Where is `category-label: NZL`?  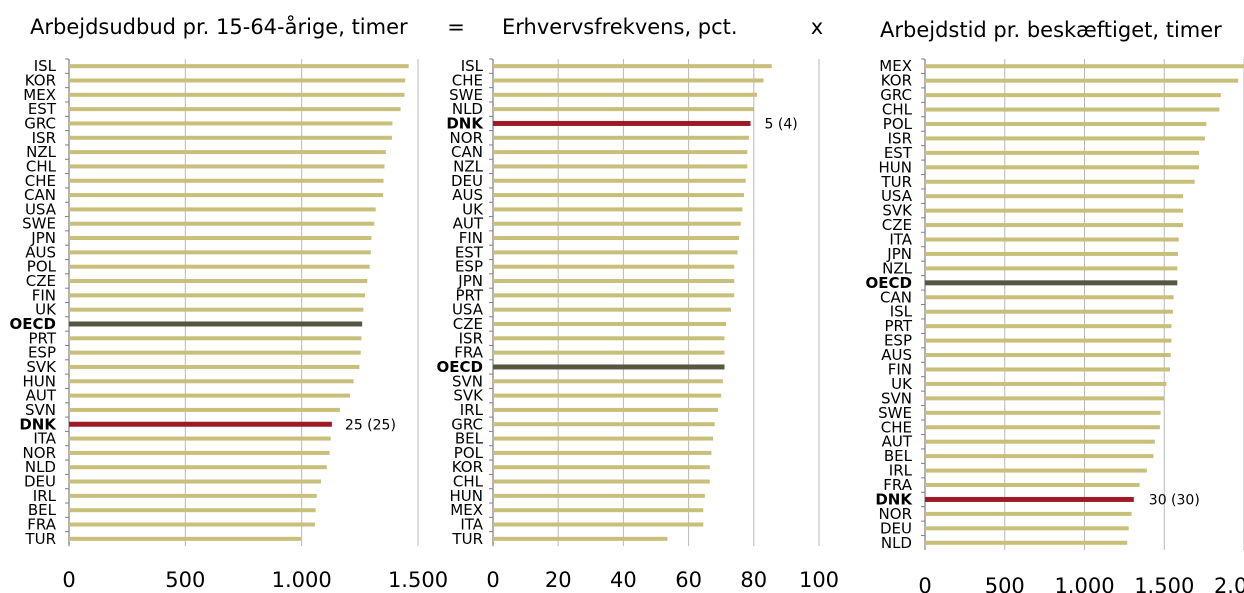 category-label: NZL is located at coordinates (468, 166).